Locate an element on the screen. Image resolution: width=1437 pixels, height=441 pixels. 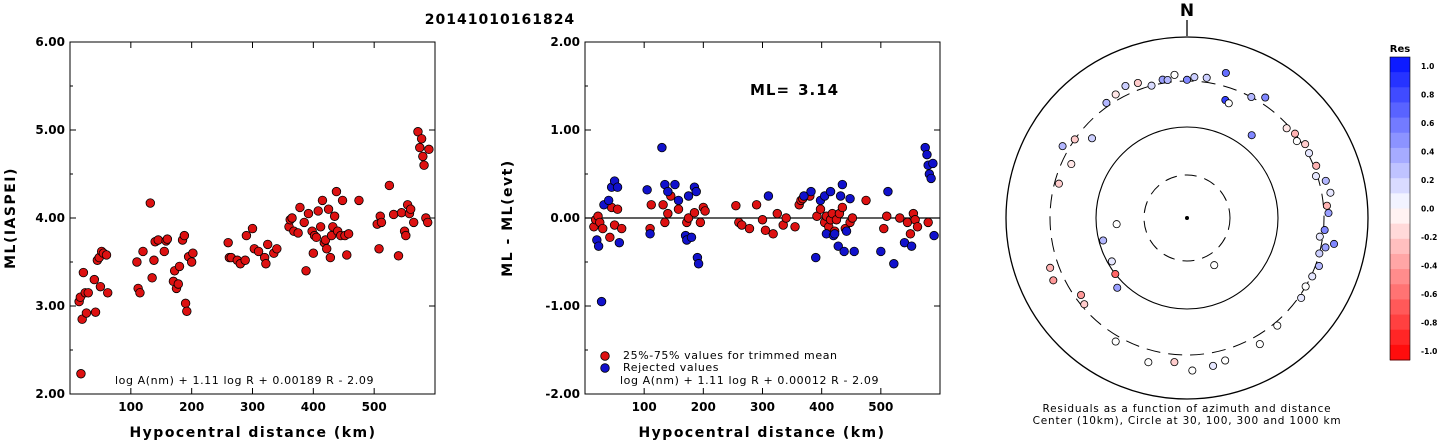
ring-30km is located at coordinates (1187, 218).